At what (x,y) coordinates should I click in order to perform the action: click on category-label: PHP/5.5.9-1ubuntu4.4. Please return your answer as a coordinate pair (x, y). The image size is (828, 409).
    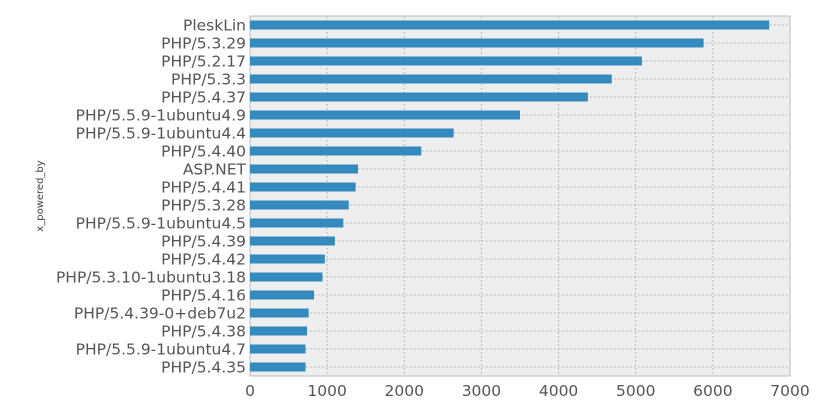
    Looking at the image, I should click on (161, 134).